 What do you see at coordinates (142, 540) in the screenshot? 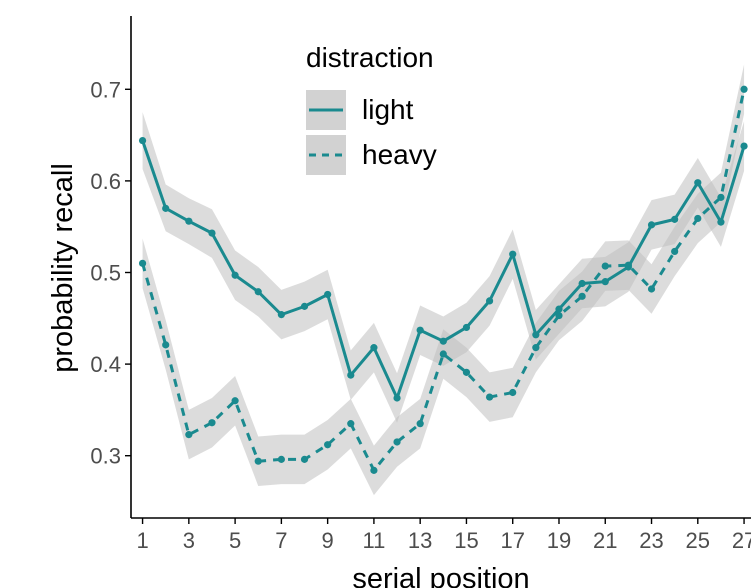
I see `x-tick-label: 1` at bounding box center [142, 540].